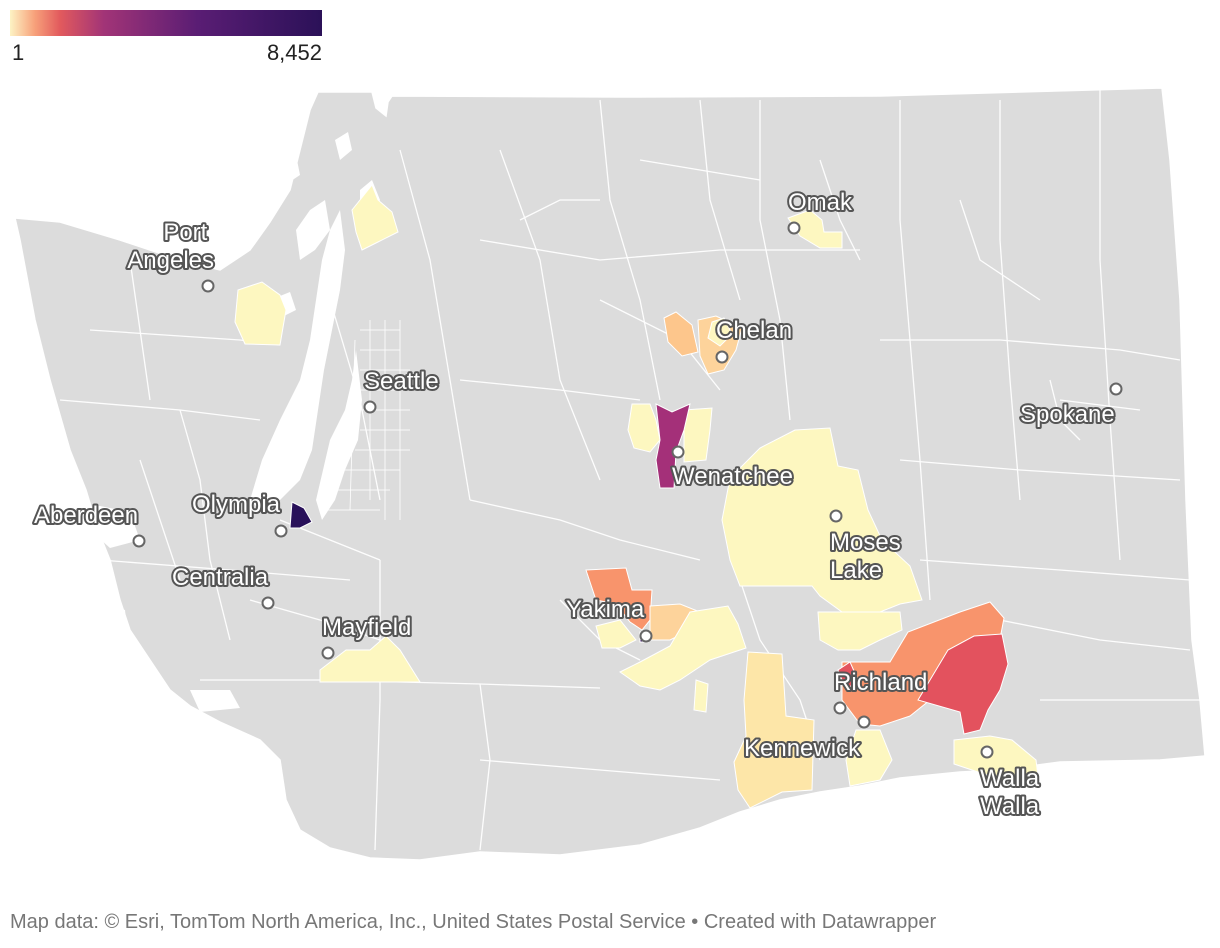 This screenshot has width=1220, height=948. Describe the element at coordinates (732, 476) in the screenshot. I see `city-label-wenatchee: Wenatchee` at that location.